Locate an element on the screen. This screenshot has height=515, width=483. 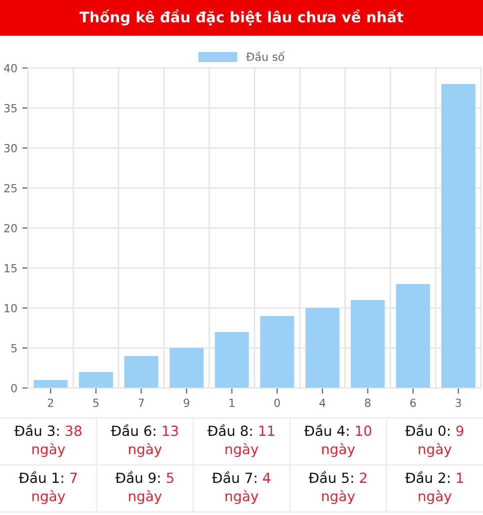
legend-label: Đầu số is located at coordinates (265, 56).